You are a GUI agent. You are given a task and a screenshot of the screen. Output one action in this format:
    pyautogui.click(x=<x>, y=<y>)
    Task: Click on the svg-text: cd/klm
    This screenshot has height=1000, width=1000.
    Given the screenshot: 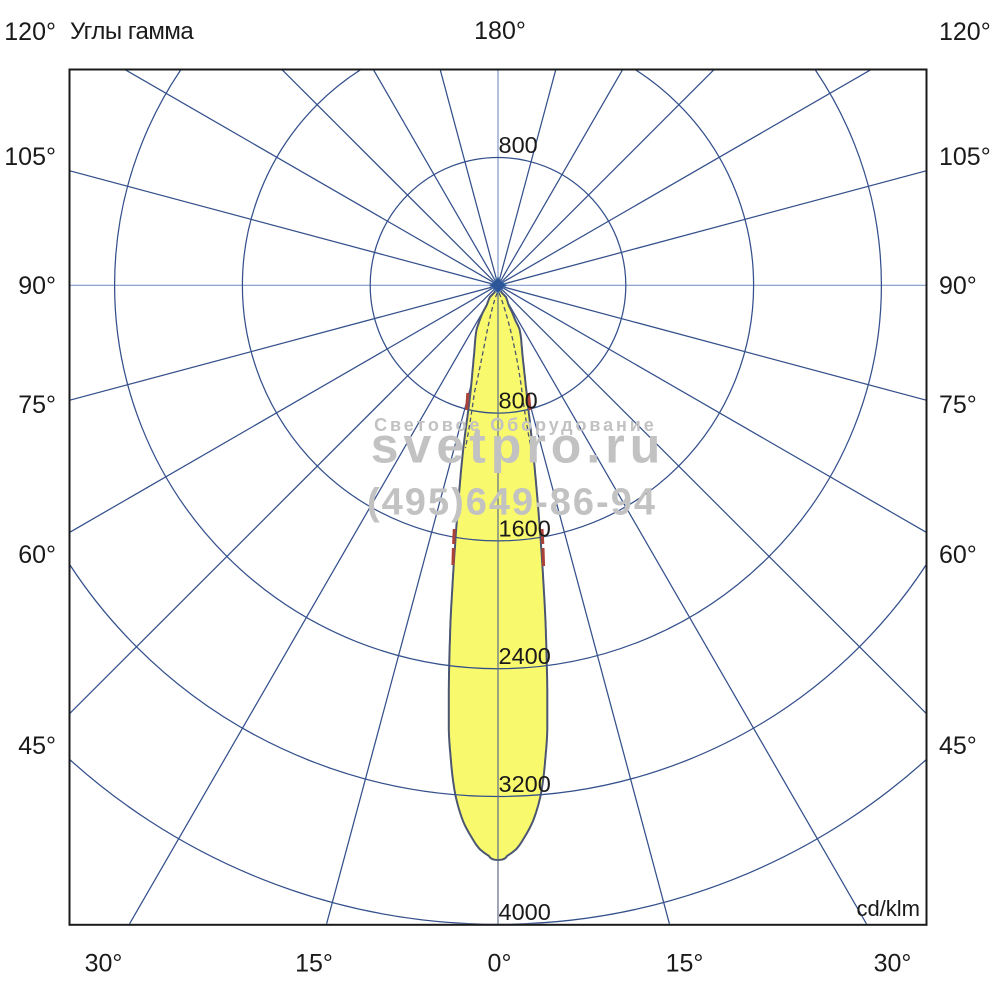 What is the action you would take?
    pyautogui.click(x=888, y=908)
    